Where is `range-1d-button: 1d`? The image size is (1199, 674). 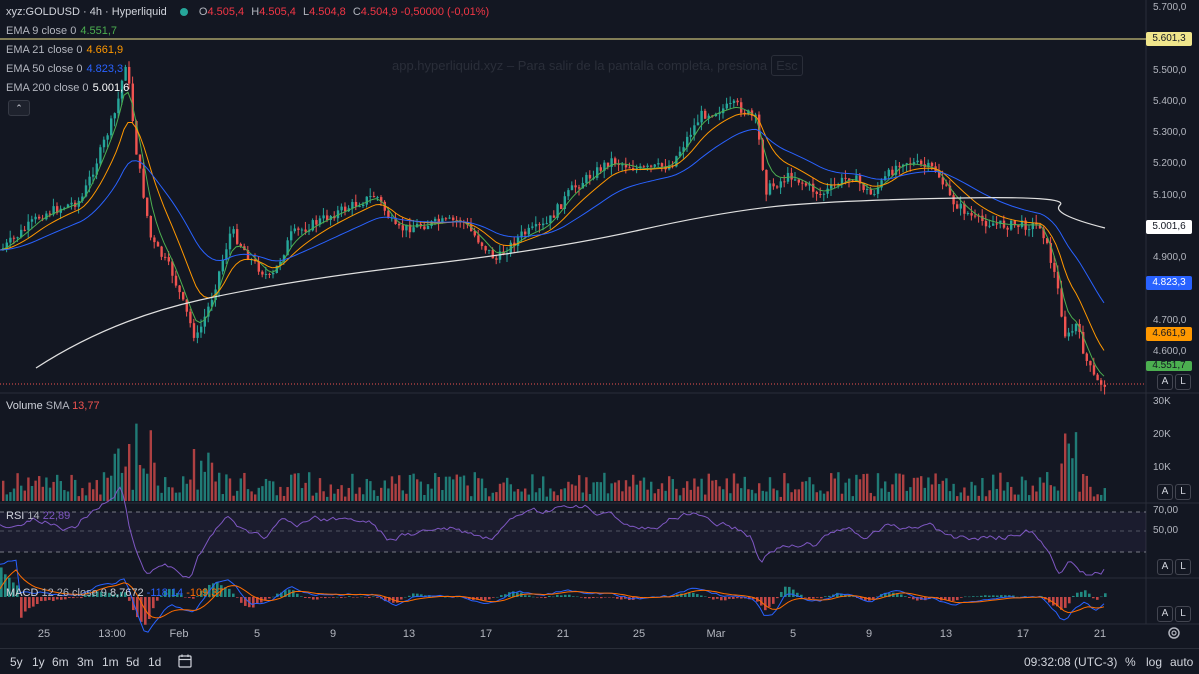 range-1d-button: 1d is located at coordinates (155, 662).